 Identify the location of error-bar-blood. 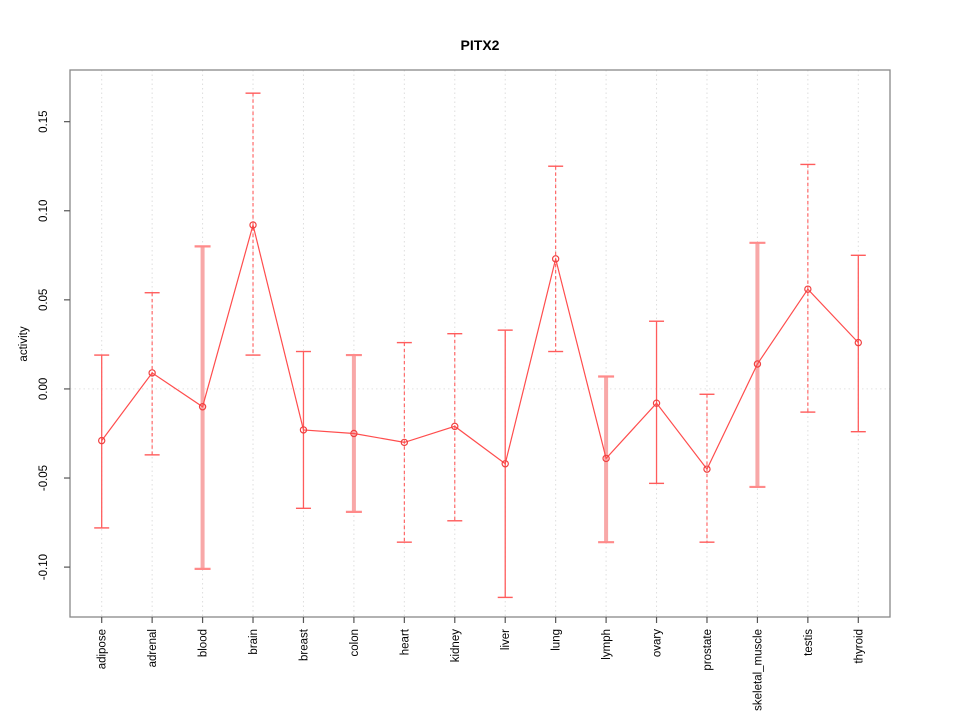
(202, 407).